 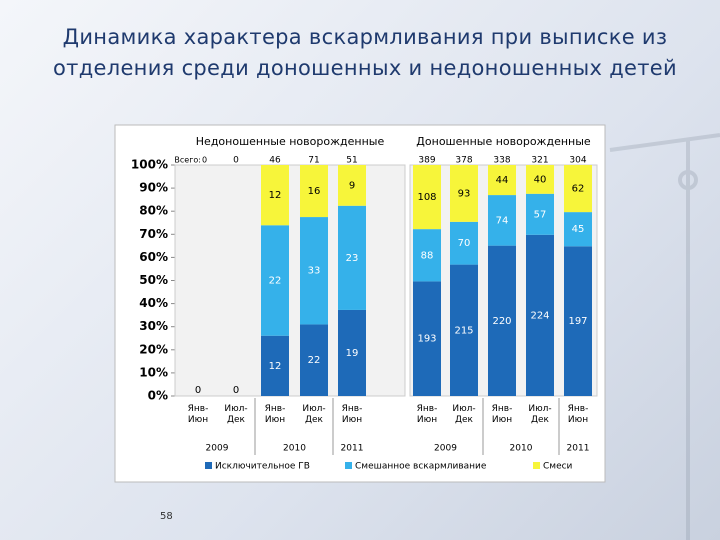 What do you see at coordinates (187, 160) in the screenshot?
I see `total-prefix: Всего:` at bounding box center [187, 160].